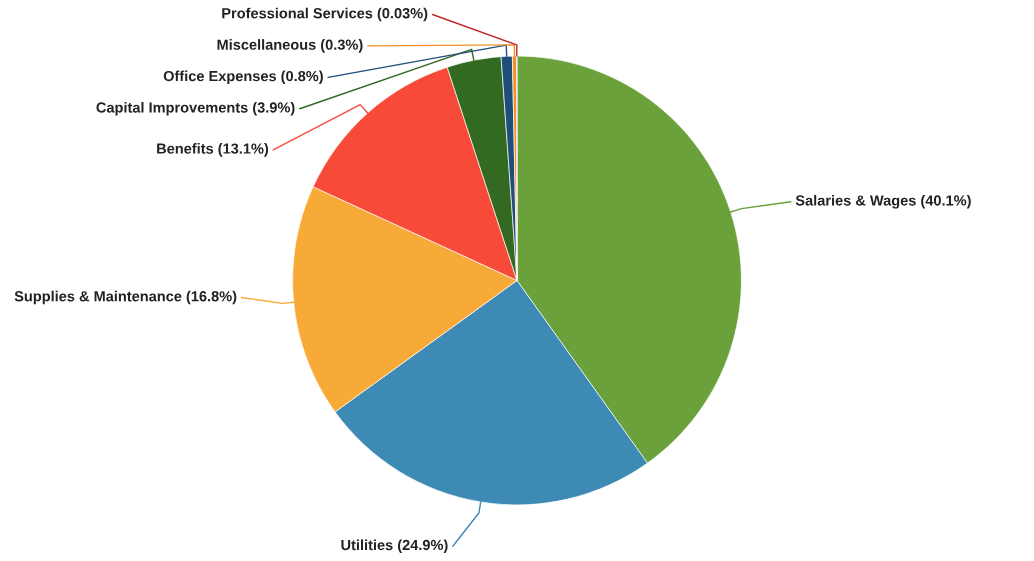 The height and width of the screenshot is (561, 1034). What do you see at coordinates (394, 546) in the screenshot?
I see `slice-label: Utilities (24.9%)` at bounding box center [394, 546].